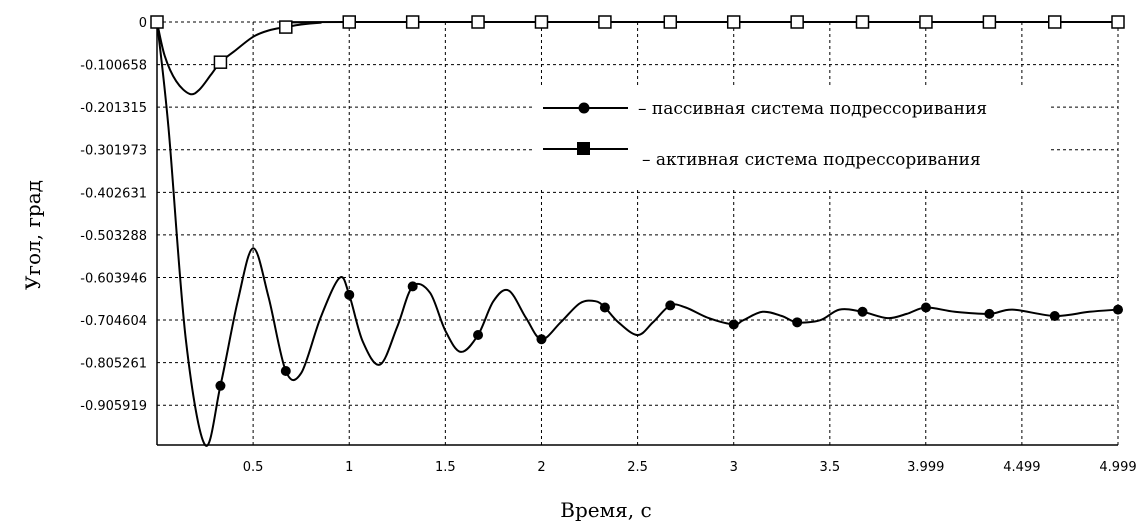 Image resolution: width=1144 pixels, height=525 pixels. What do you see at coordinates (637, 467) in the screenshot?
I see `x-tick-label: 2.5` at bounding box center [637, 467].